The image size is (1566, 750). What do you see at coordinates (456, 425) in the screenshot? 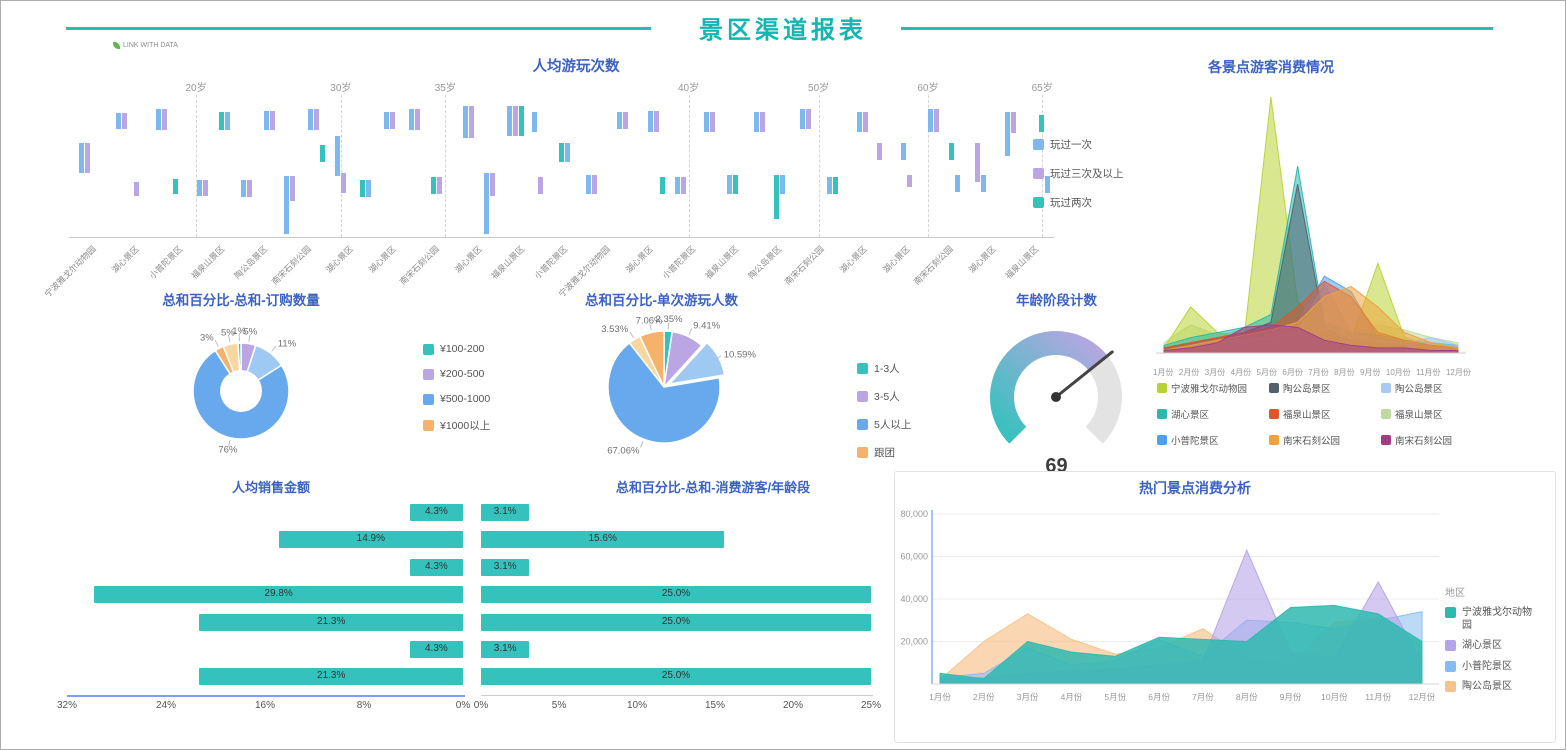
I see `legend-item: ¥1000以上` at bounding box center [456, 425].